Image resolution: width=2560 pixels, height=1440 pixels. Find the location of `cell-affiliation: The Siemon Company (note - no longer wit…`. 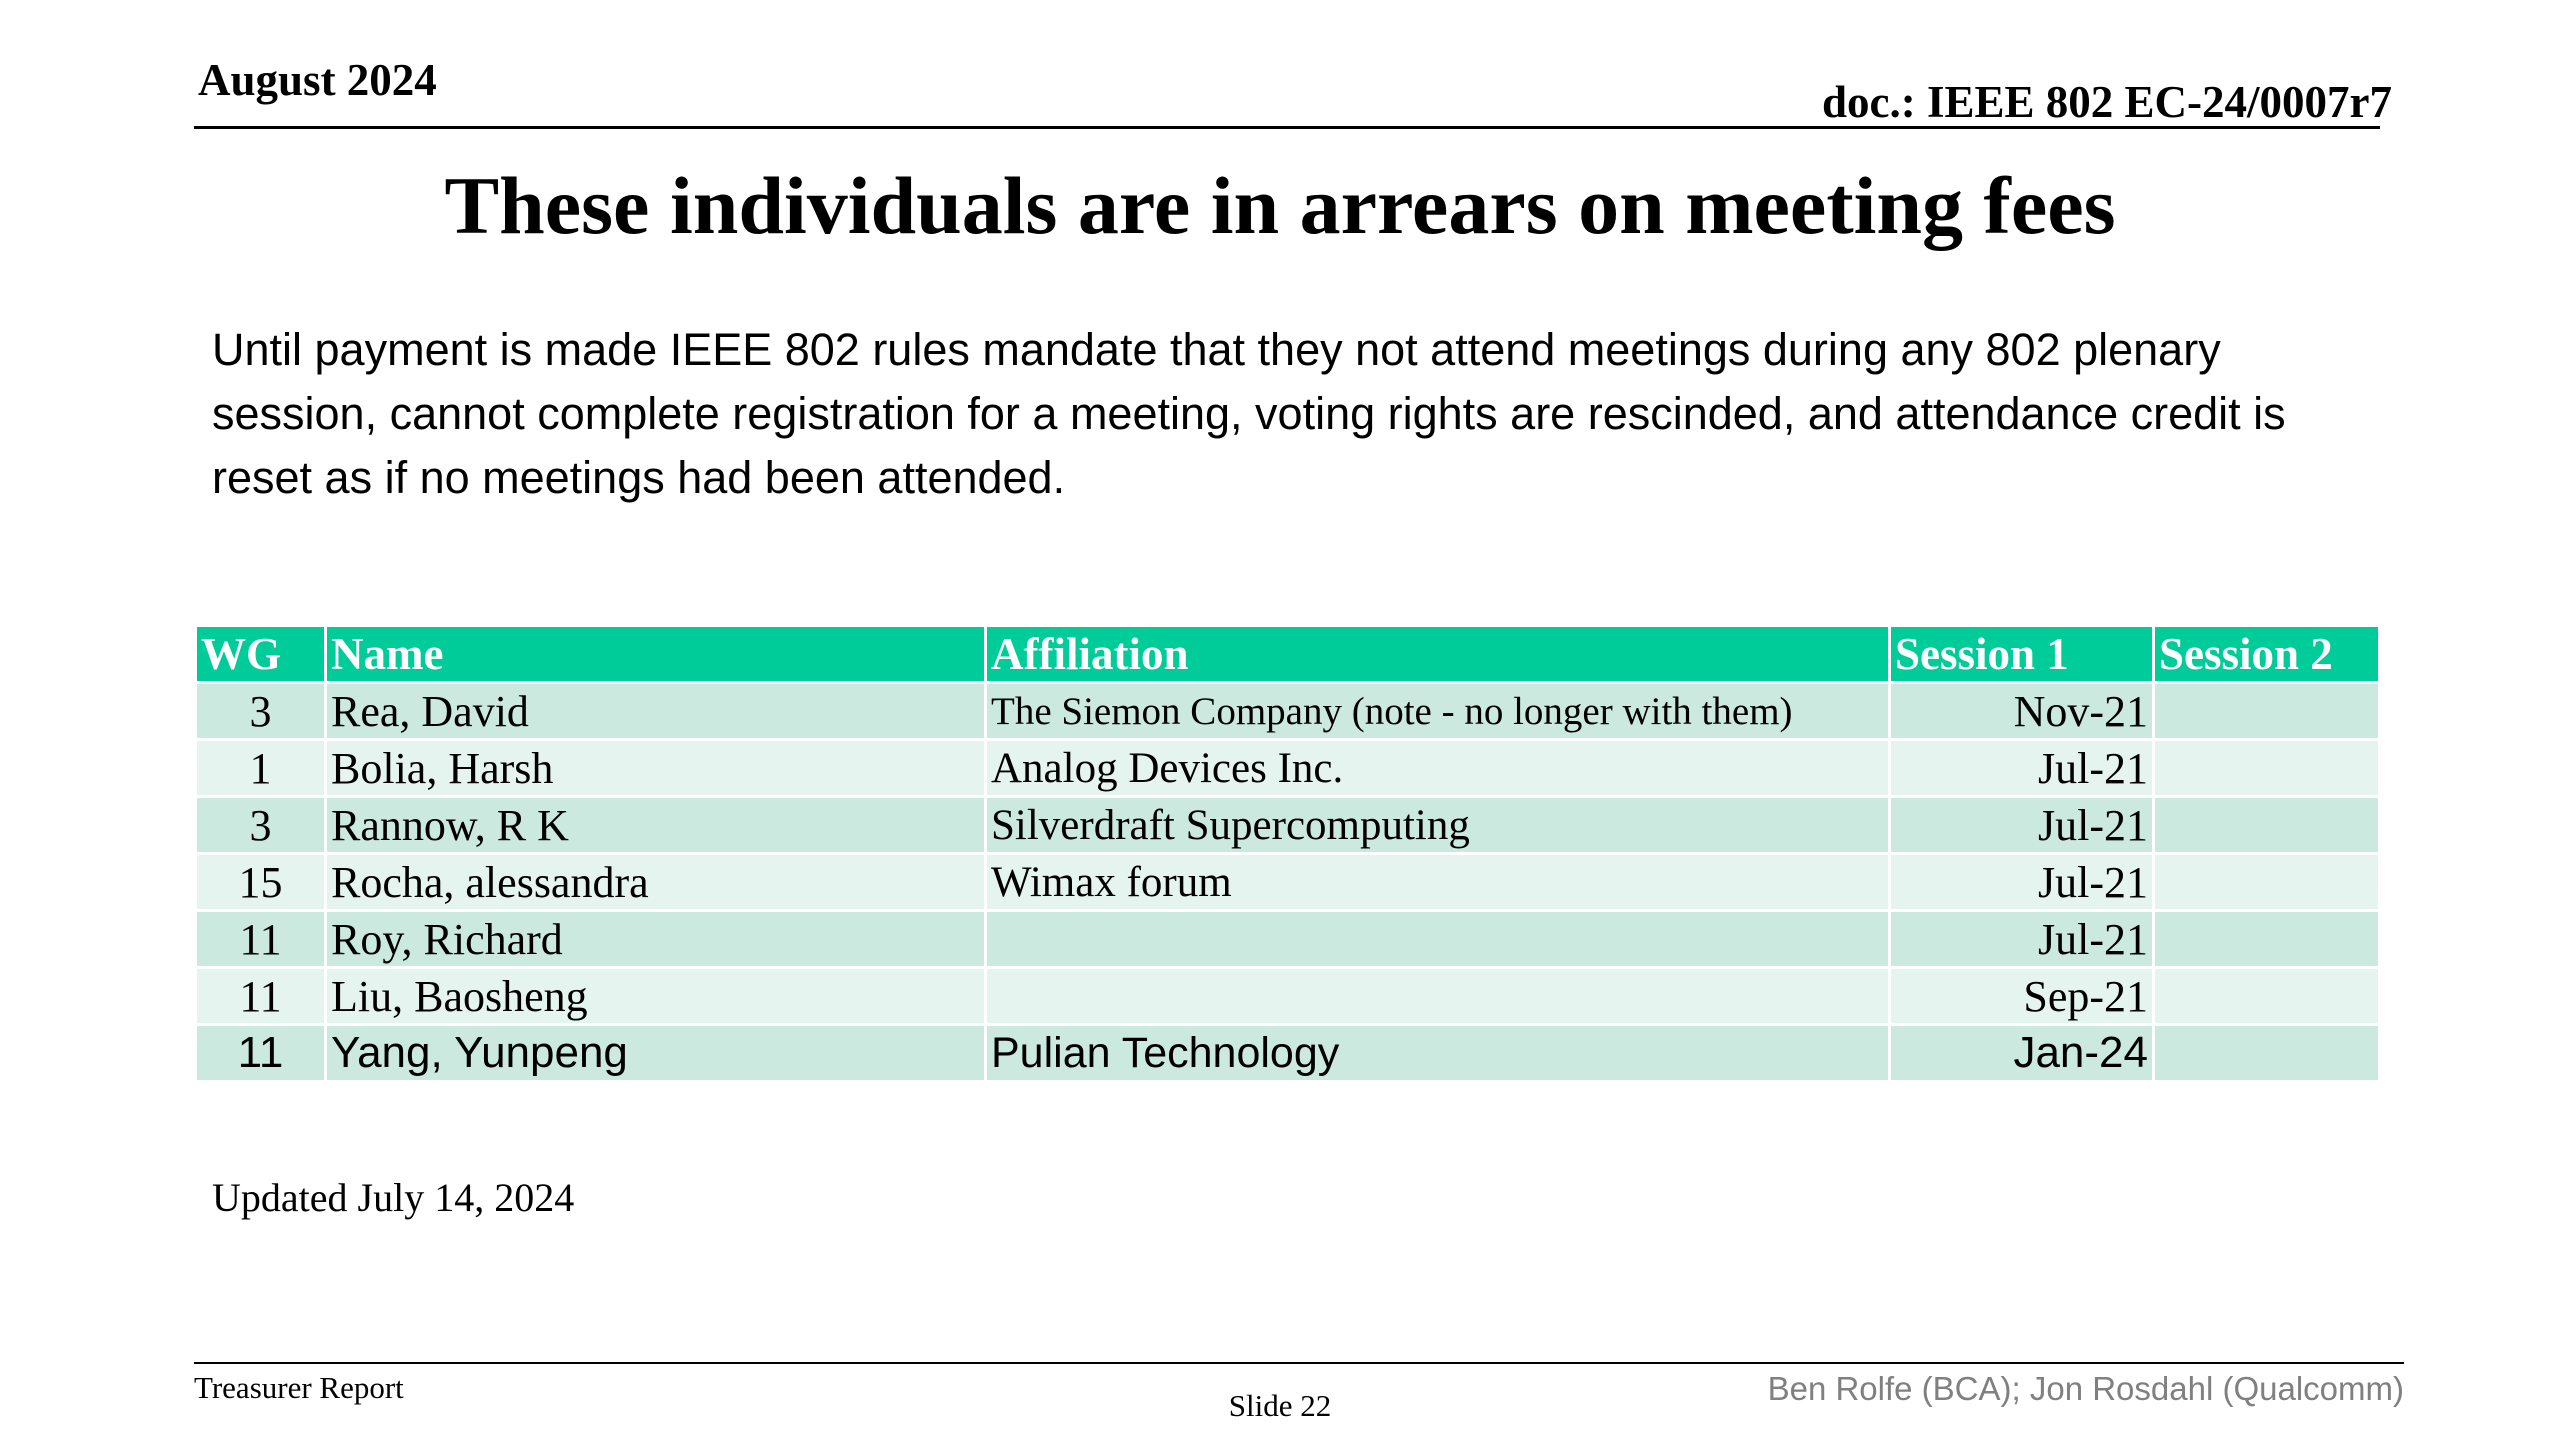

cell-affiliation: The Siemon Company (note - no longer wit… is located at coordinates (1437, 711).